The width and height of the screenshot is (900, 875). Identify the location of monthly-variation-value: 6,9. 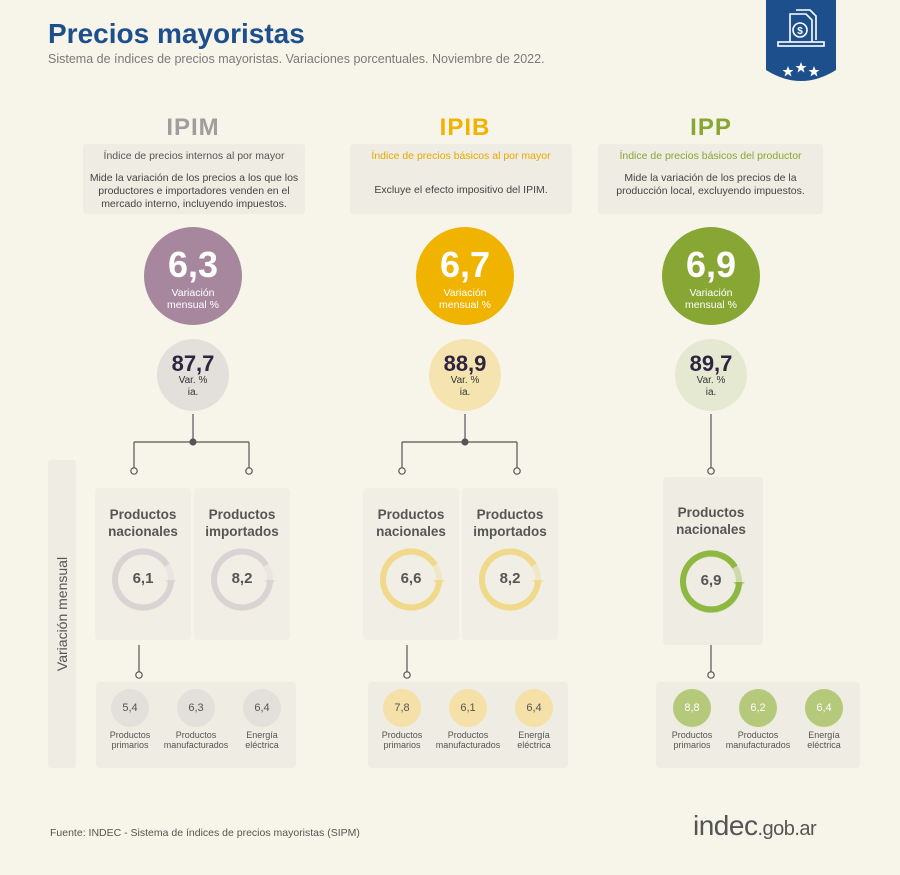
(711, 264).